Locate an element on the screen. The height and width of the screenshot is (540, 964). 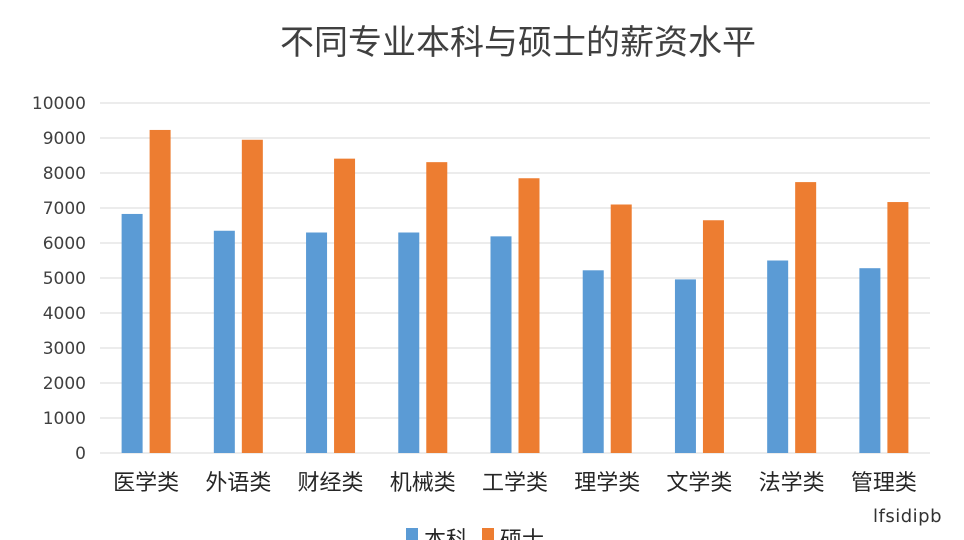
x-category-label: 法学类 is located at coordinates (792, 483).